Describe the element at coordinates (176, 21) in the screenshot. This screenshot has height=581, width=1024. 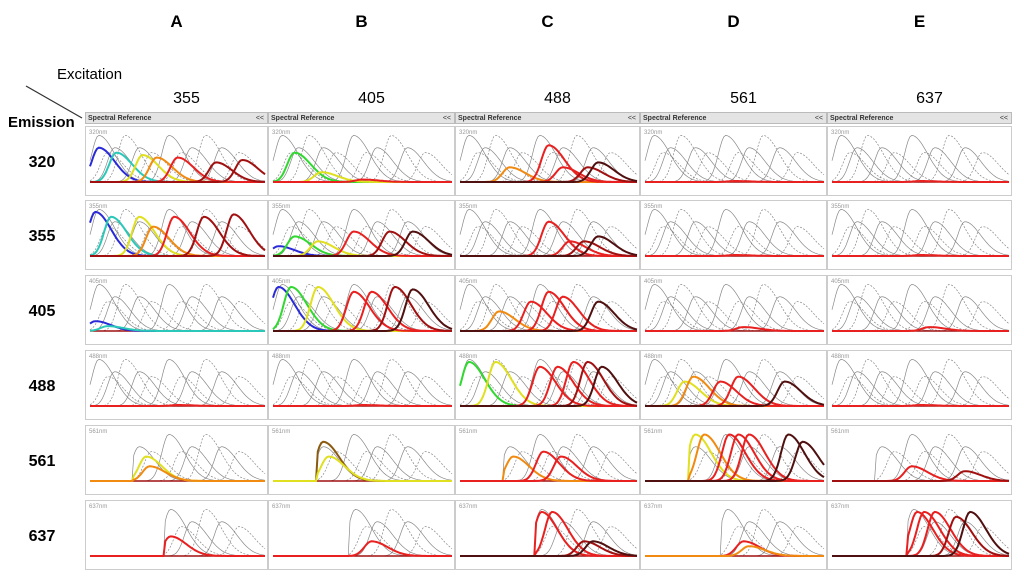
I see `column-label: A` at that location.